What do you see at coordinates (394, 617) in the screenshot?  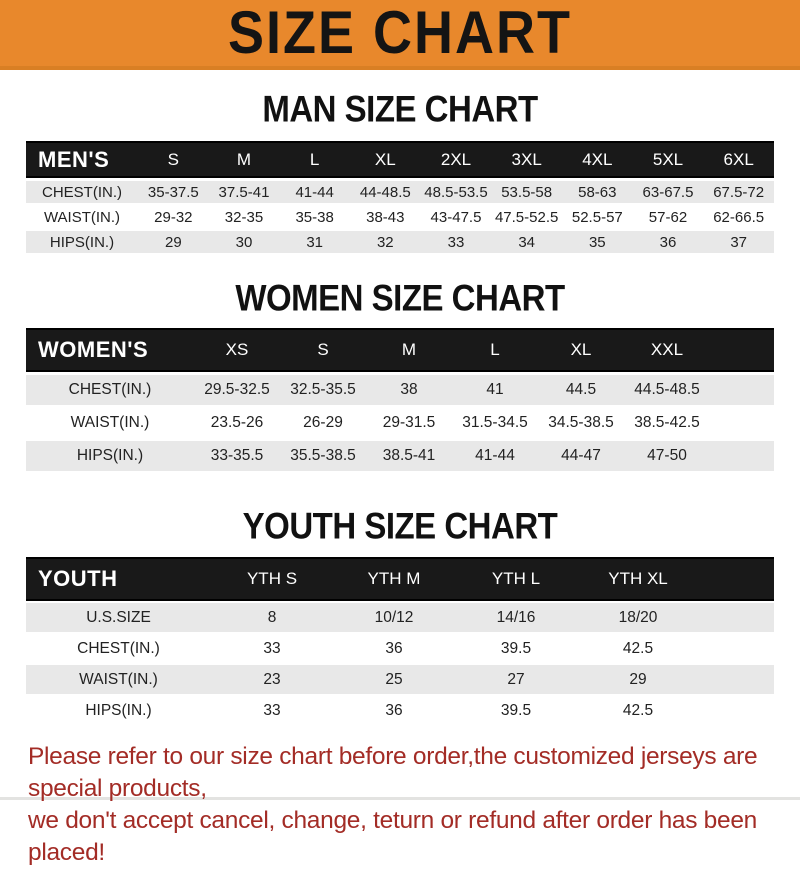 I see `table-cell: 10/12` at bounding box center [394, 617].